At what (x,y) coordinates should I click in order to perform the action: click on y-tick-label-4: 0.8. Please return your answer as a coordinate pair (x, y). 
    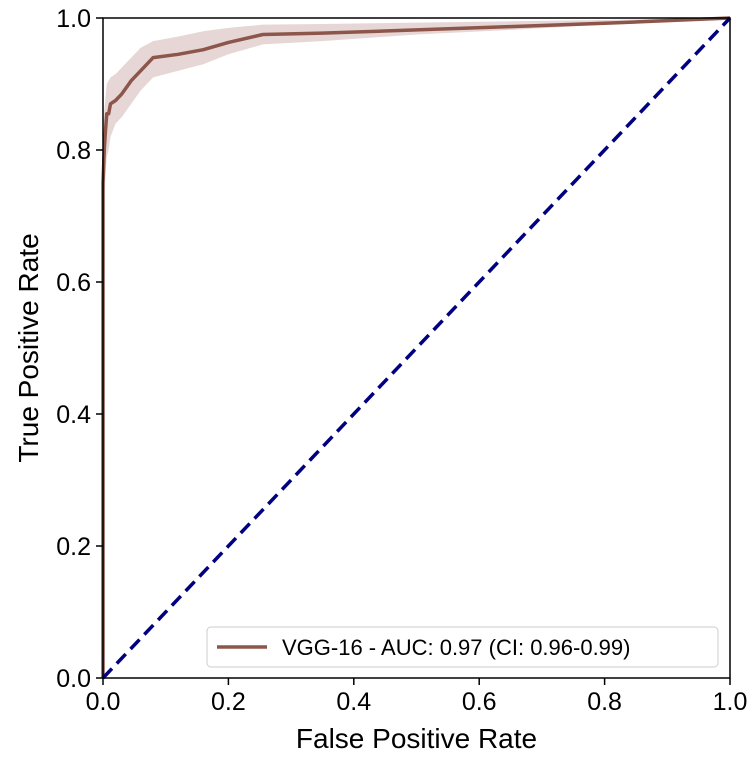
    Looking at the image, I should click on (73, 151).